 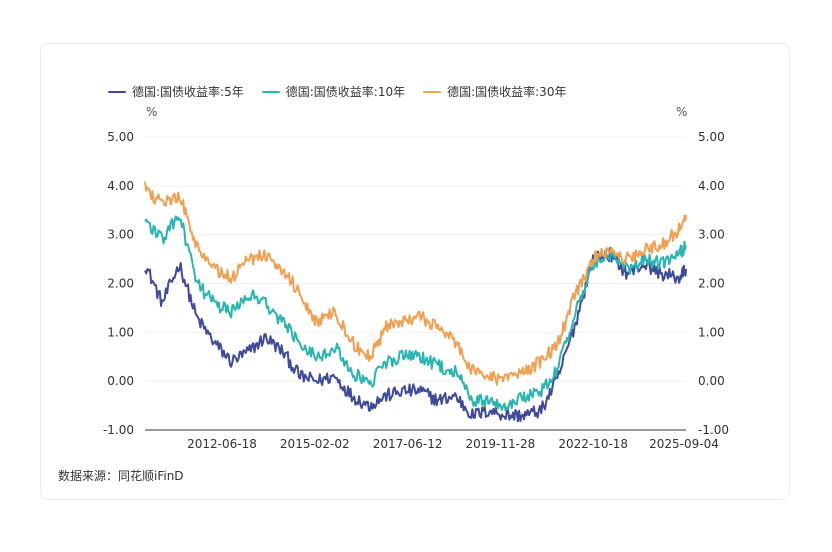 What do you see at coordinates (711, 186) in the screenshot?
I see `y-tick-label-right: 4.00` at bounding box center [711, 186].